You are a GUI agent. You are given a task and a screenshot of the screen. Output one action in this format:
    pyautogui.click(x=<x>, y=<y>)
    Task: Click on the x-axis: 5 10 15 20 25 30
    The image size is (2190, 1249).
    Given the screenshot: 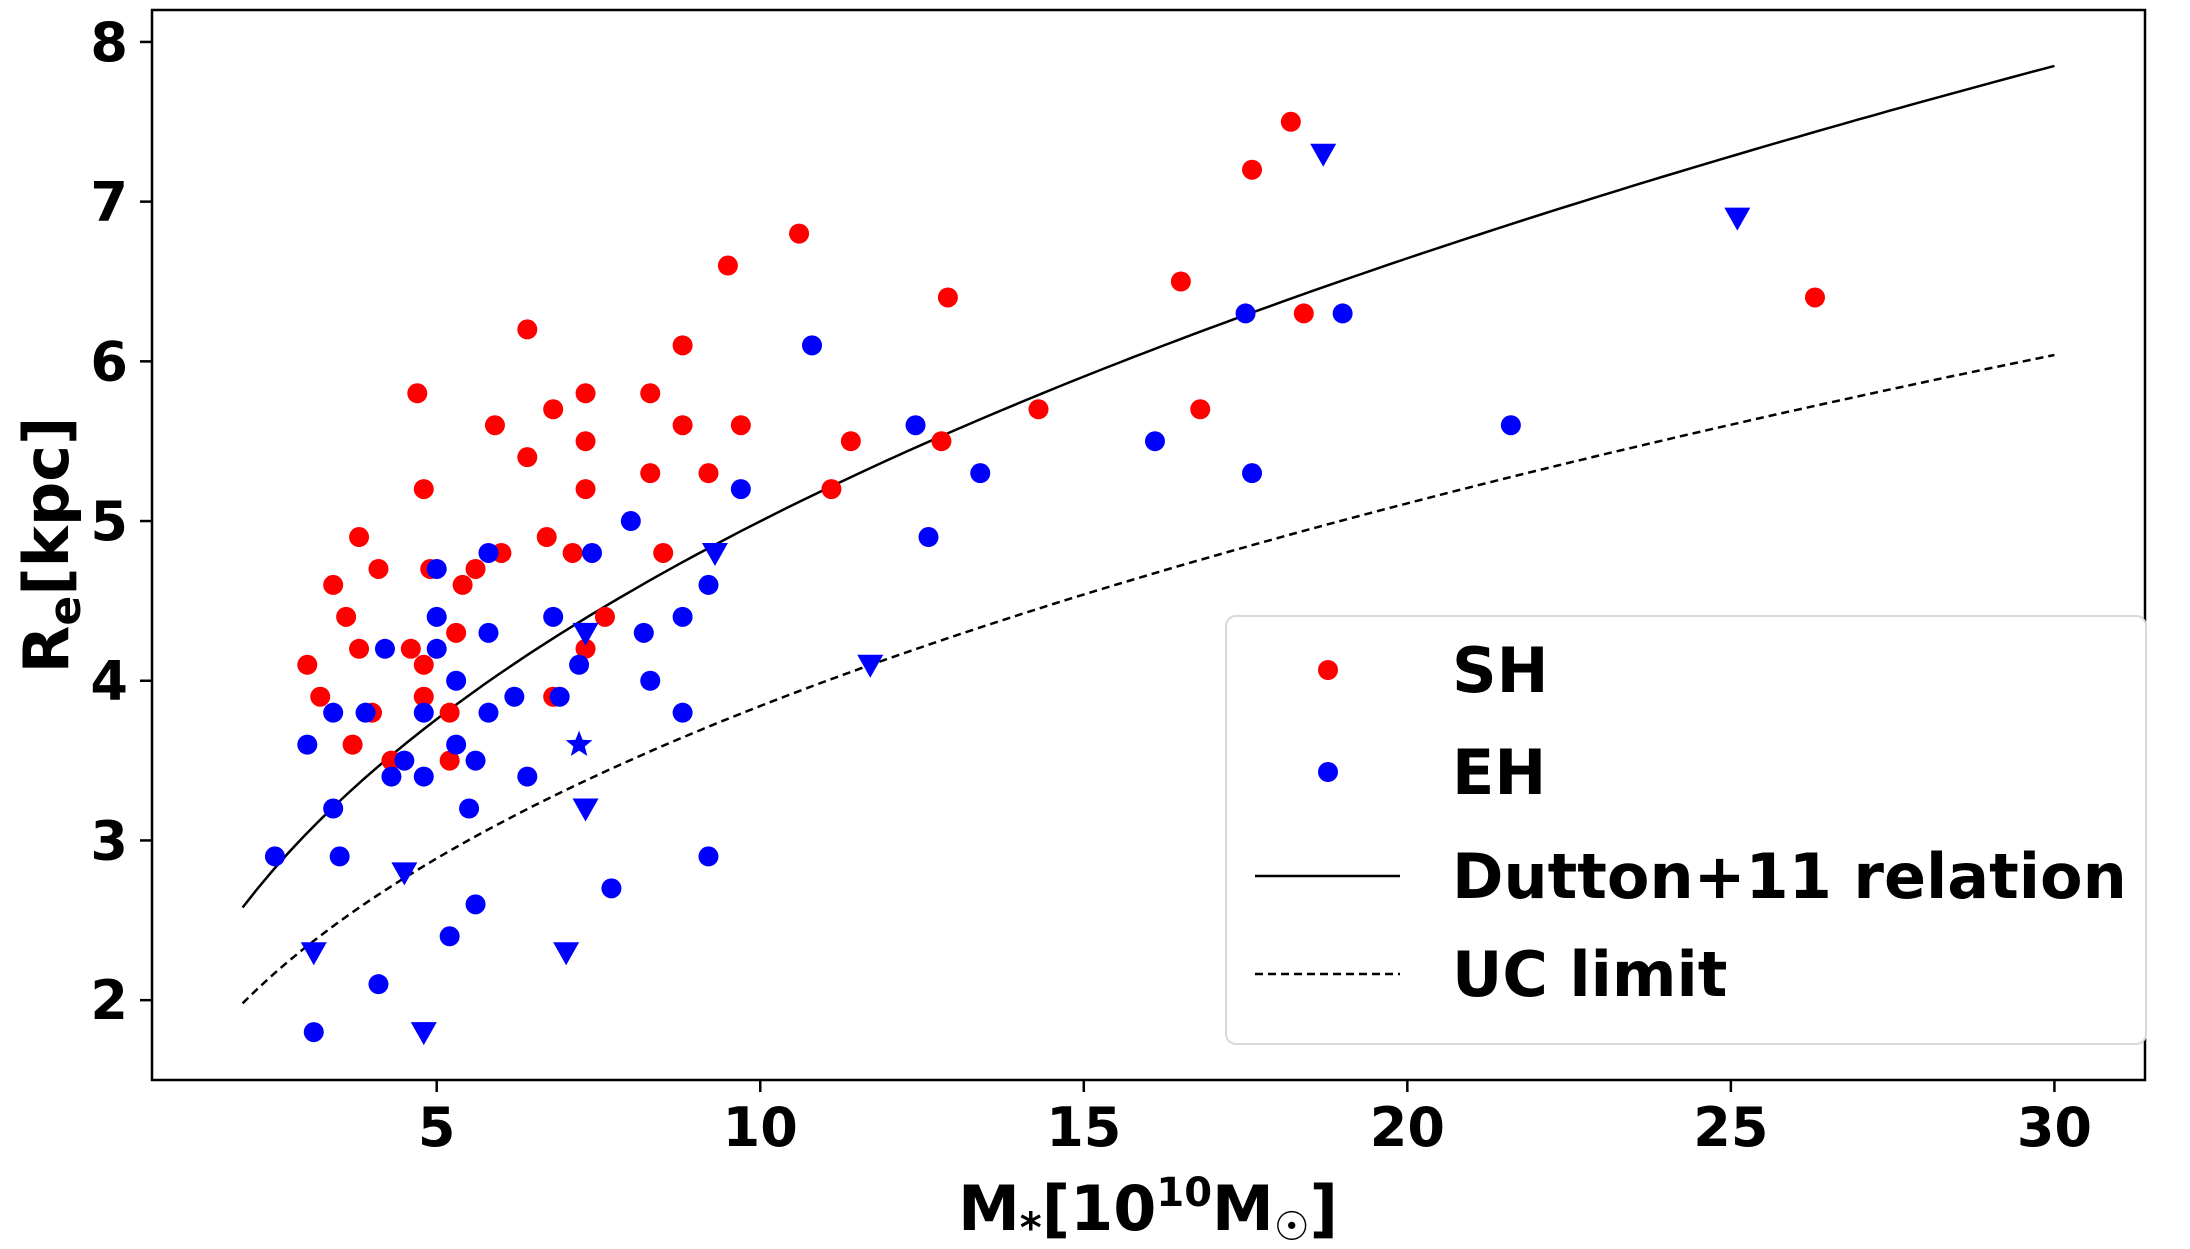 What is the action you would take?
    pyautogui.click(x=1255, y=1119)
    